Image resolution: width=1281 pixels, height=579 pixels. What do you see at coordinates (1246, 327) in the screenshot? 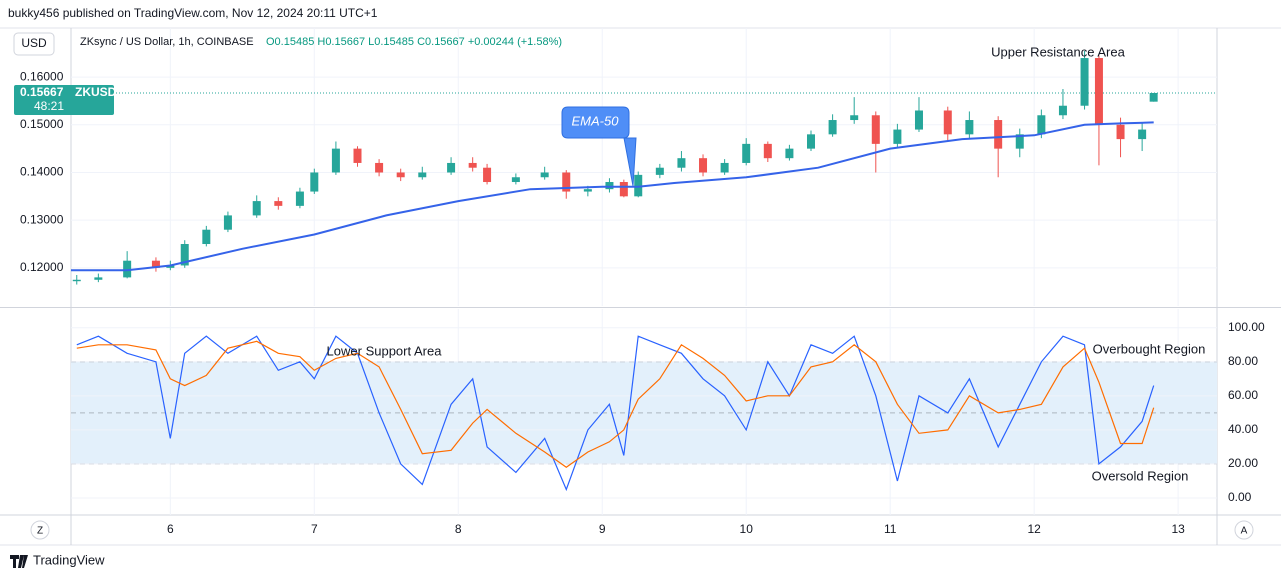
I see `y-tick-label: 100.00` at bounding box center [1246, 327].